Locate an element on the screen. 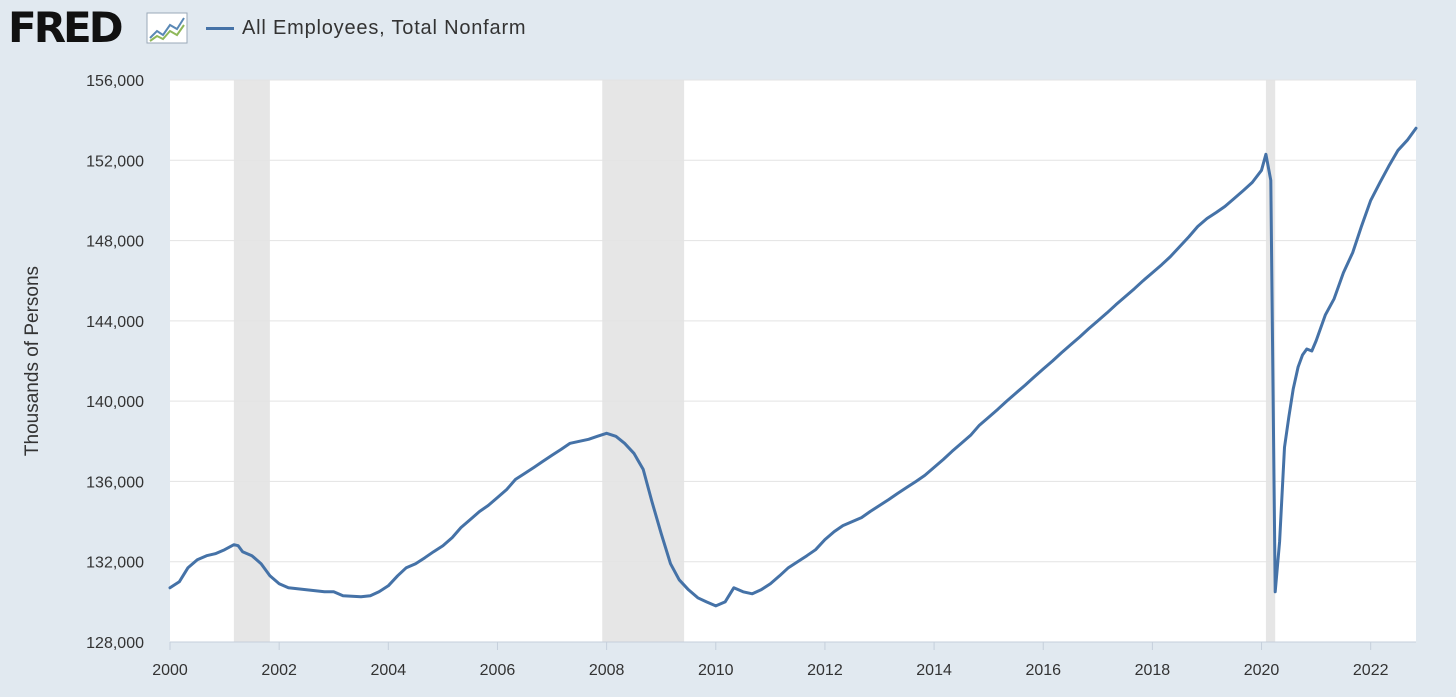 The image size is (1456, 697). y-tick-label: 156,000 is located at coordinates (115, 81).